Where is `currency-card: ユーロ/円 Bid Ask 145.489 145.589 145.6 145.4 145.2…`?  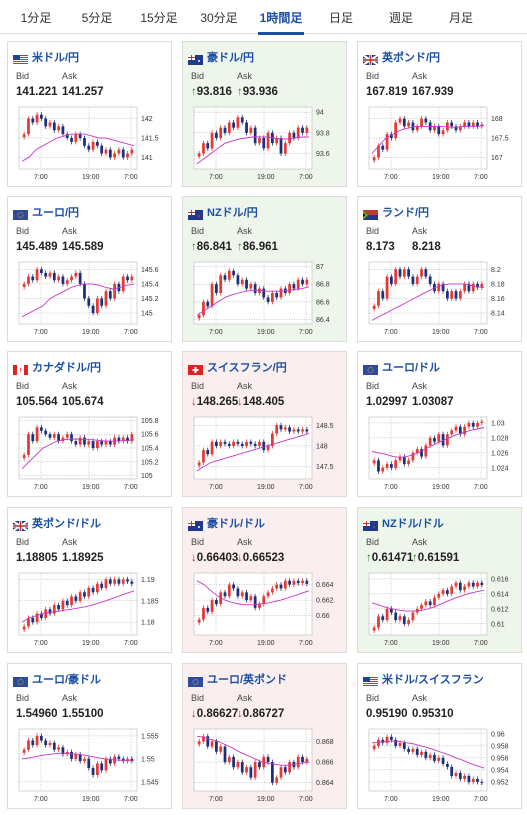
currency-card: ユーロ/円 Bid Ask 145.489 145.589 145.6 145.4 145.2… is located at coordinates (89, 269).